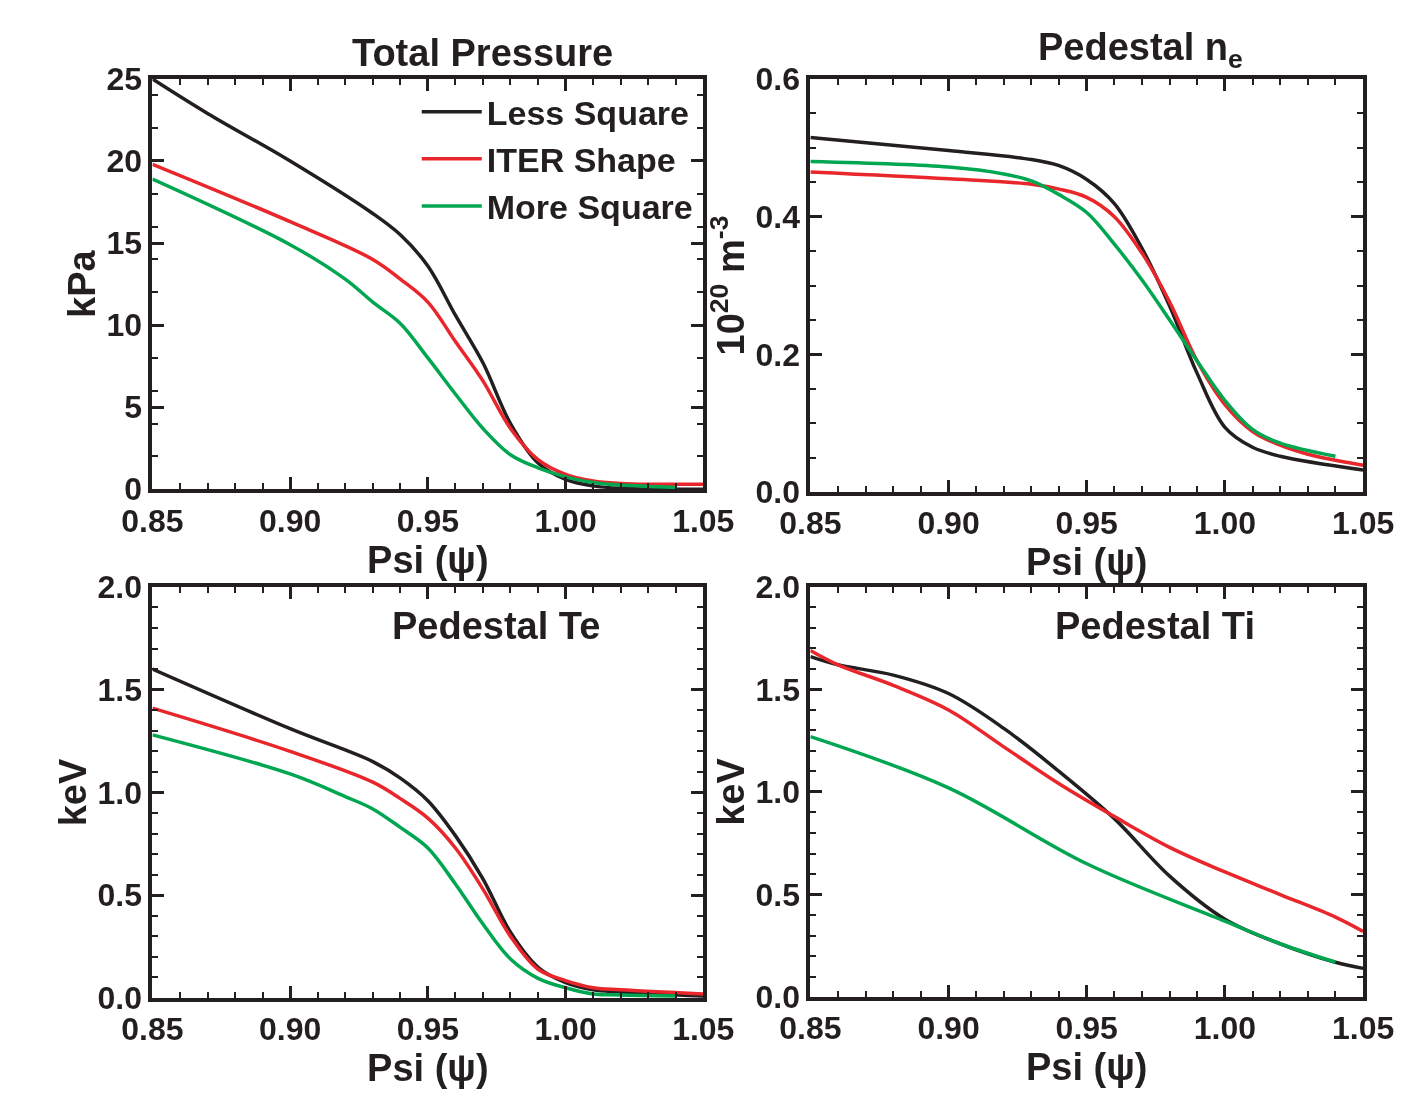 The image size is (1418, 1107). I want to click on text: Pedestal Ti, so click(1155, 626).